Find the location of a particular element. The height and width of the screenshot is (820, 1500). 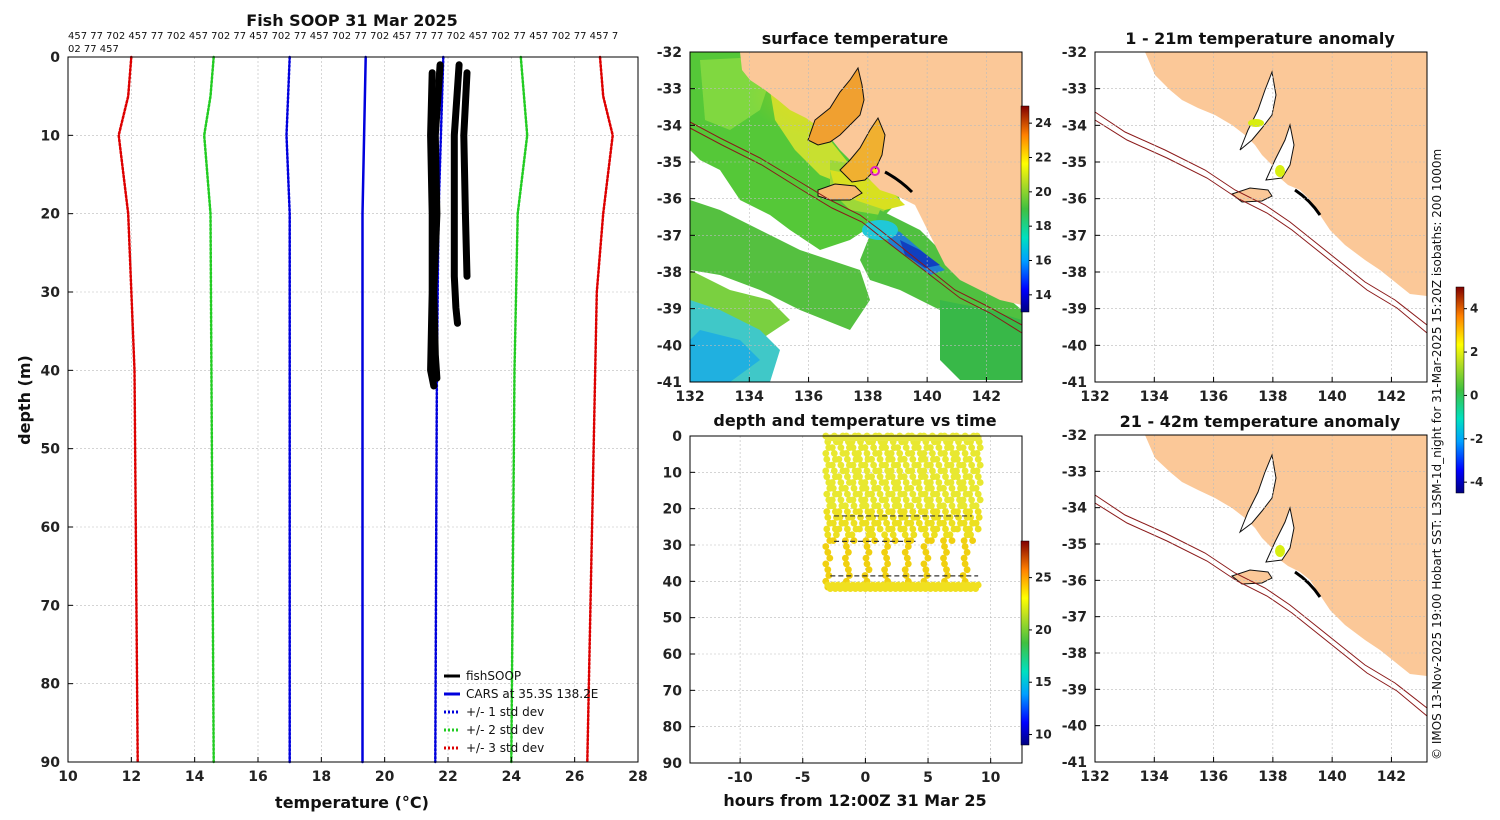

x-tick-label: 26 is located at coordinates (574, 777).